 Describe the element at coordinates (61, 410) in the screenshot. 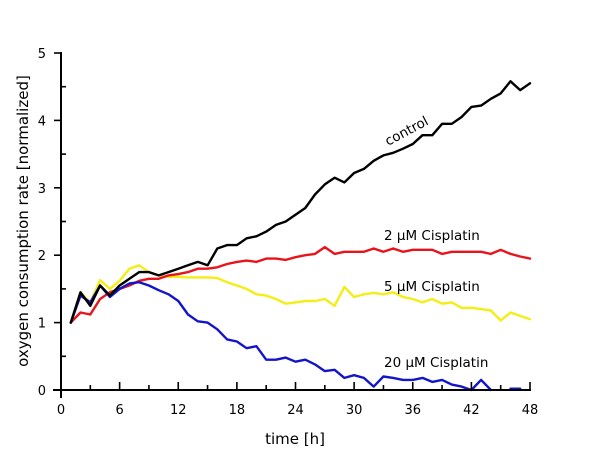

I see `x-tick-label: 0` at that location.